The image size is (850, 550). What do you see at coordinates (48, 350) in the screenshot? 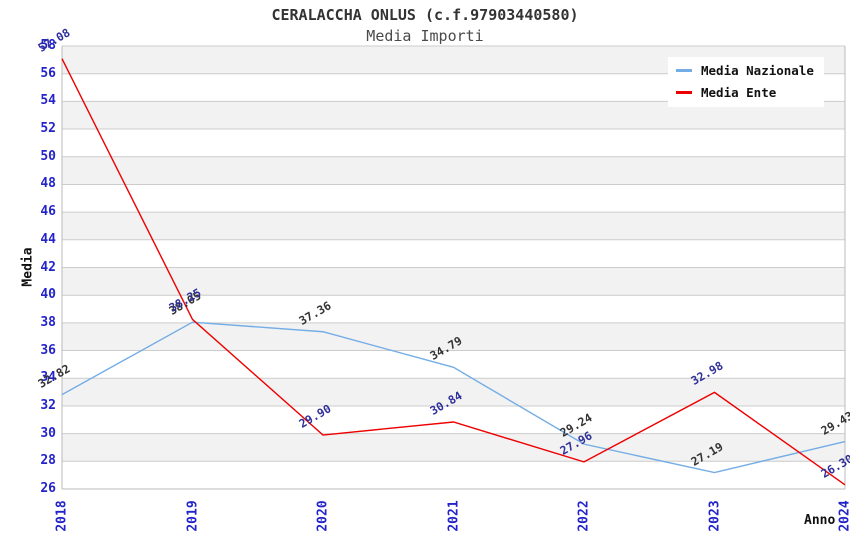
I see `y-tick-label: 36` at bounding box center [48, 350].